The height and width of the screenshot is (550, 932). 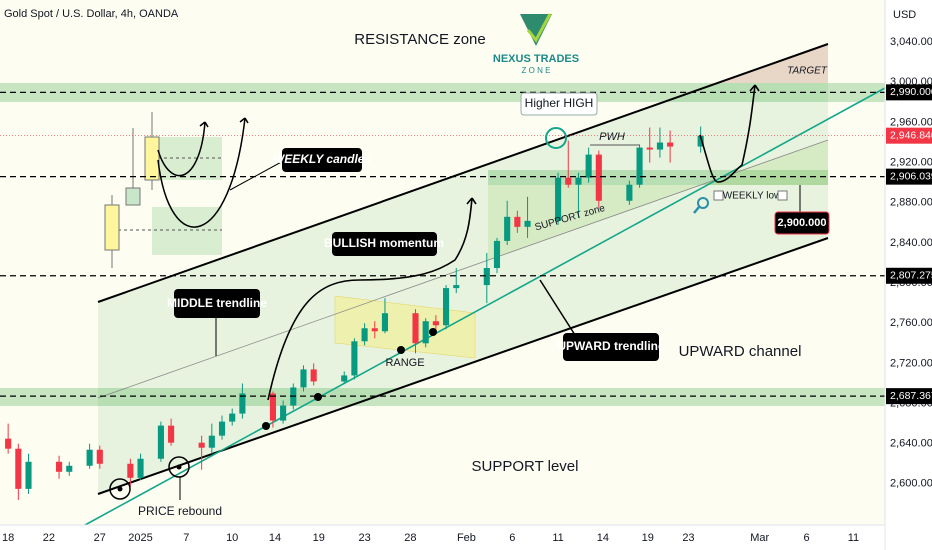 What do you see at coordinates (911, 484) in the screenshot?
I see `y-tick-label: 2,600.000` at bounding box center [911, 484].